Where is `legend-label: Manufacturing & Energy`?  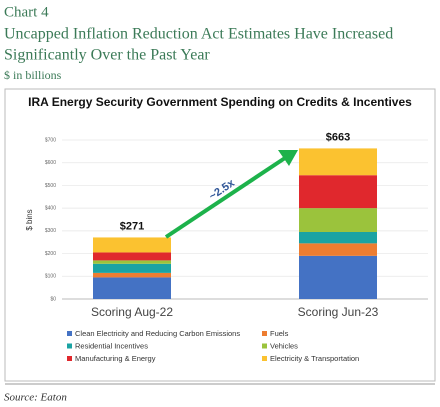 legend-label: Manufacturing & Energy is located at coordinates (115, 358).